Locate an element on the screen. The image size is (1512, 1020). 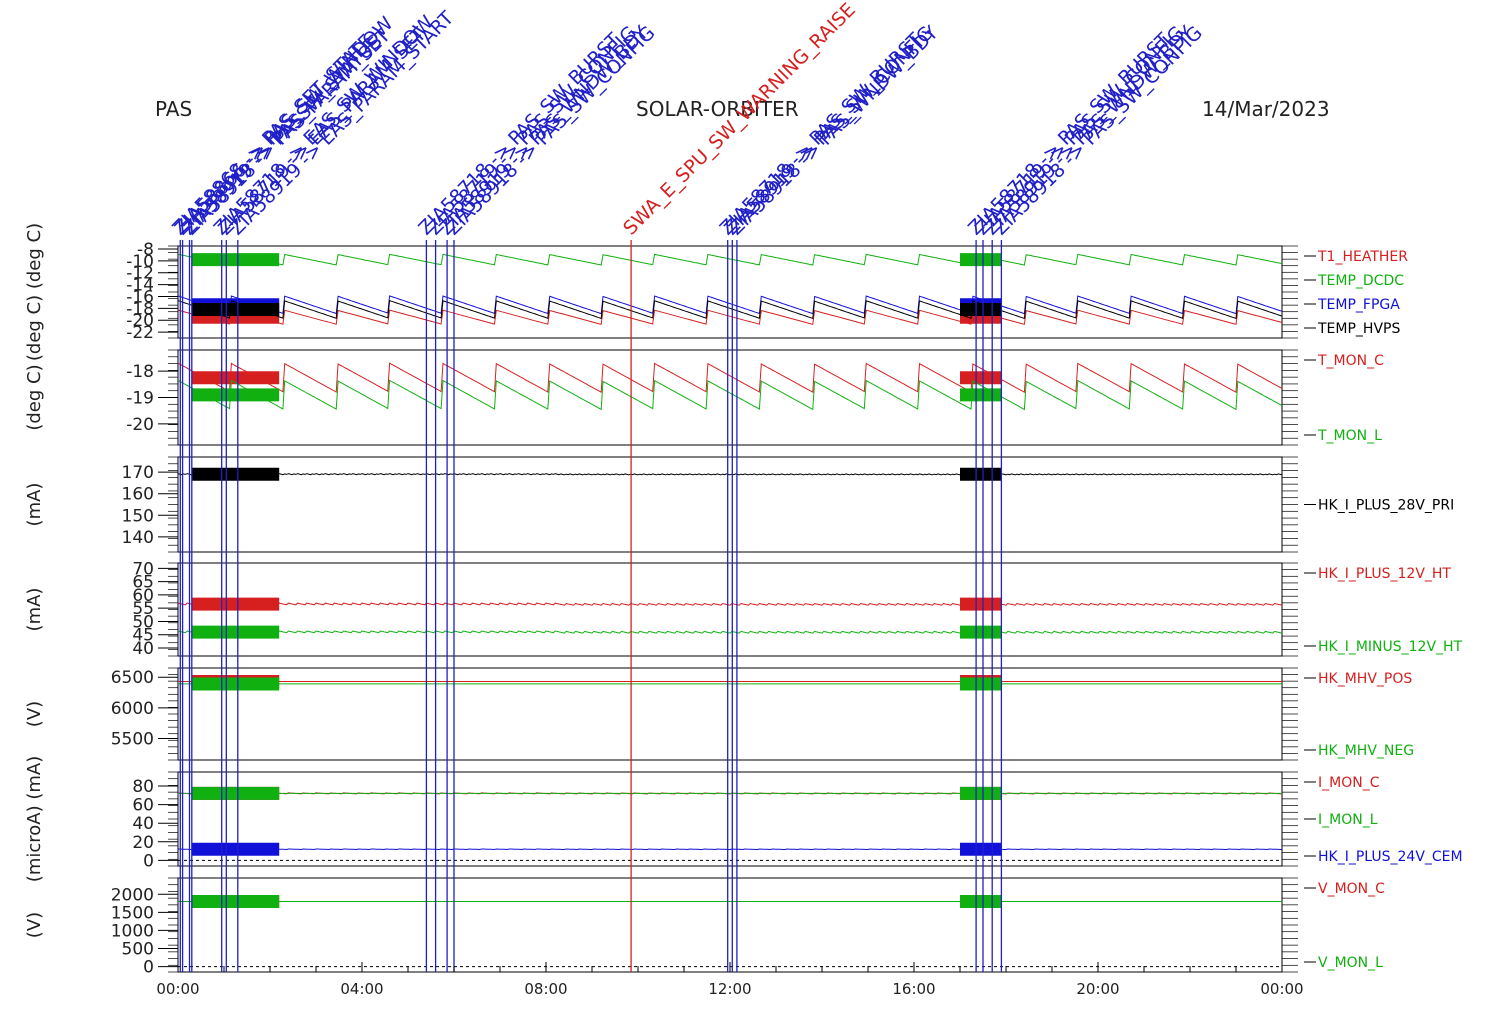
legend-label: HK_I_PLUS_28V_PRI is located at coordinates (1386, 506).